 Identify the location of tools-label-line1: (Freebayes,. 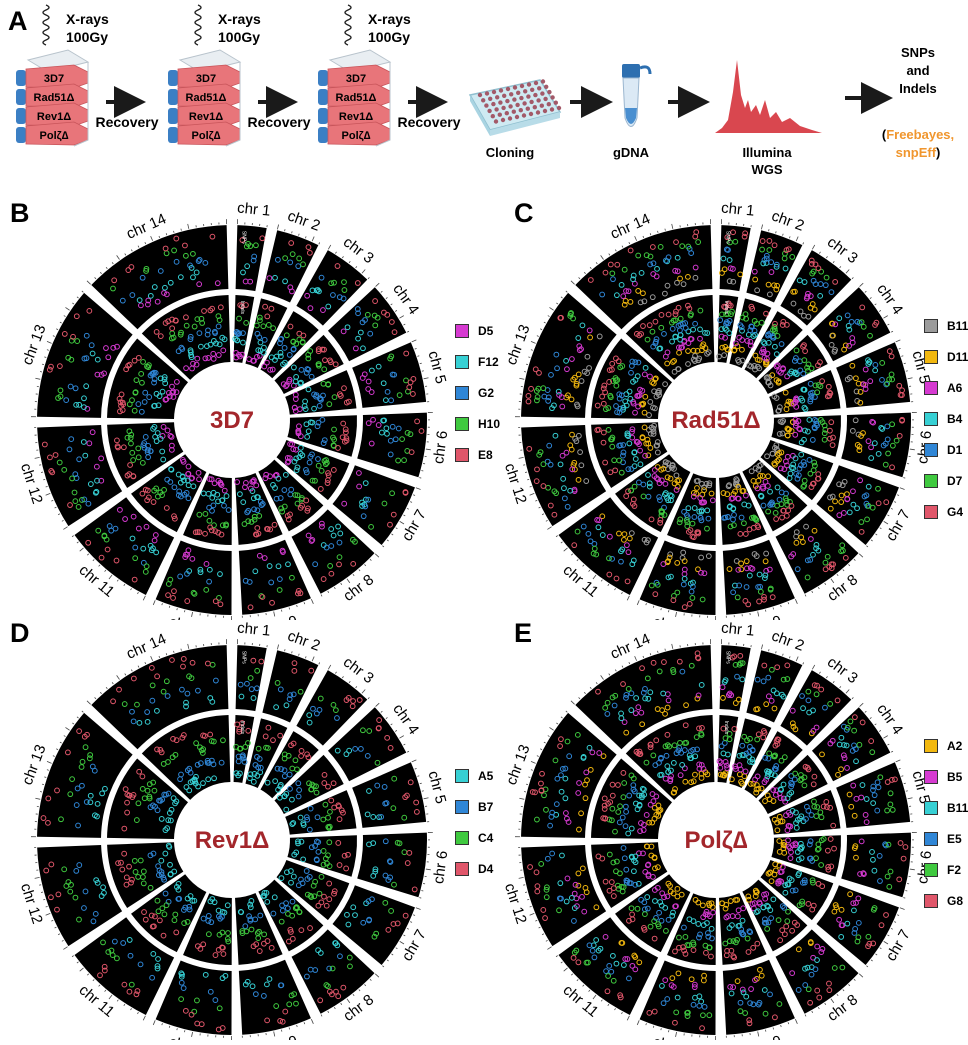
(918, 134).